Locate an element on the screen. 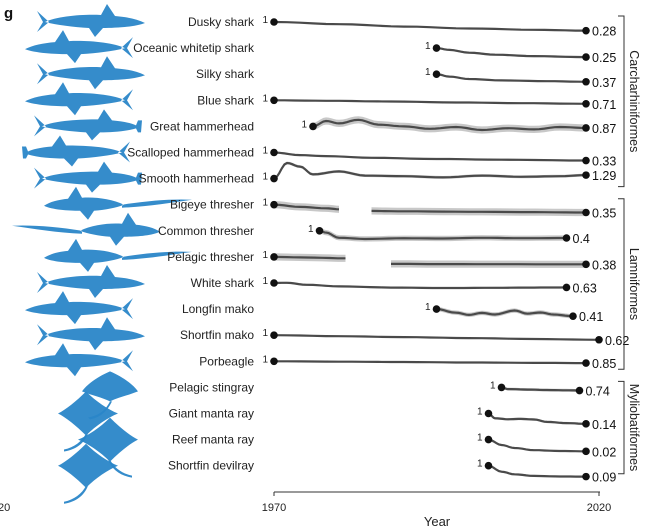 The width and height of the screenshot is (647, 531). thresher-icon is located at coordinates (118, 255).